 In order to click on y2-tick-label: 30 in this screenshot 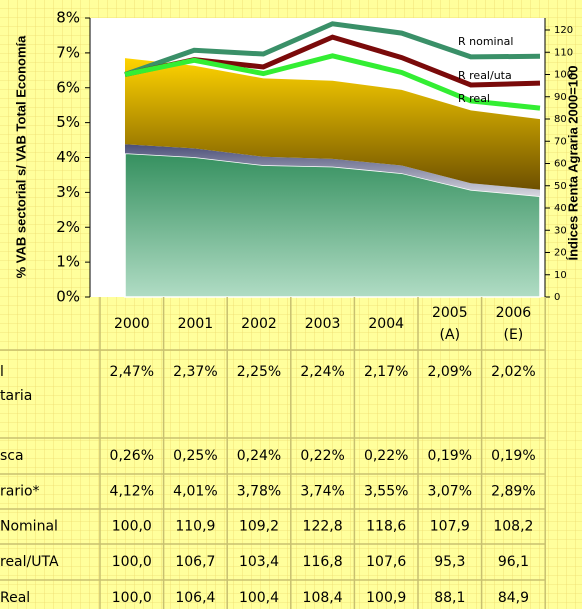, I will do `click(560, 230)`.